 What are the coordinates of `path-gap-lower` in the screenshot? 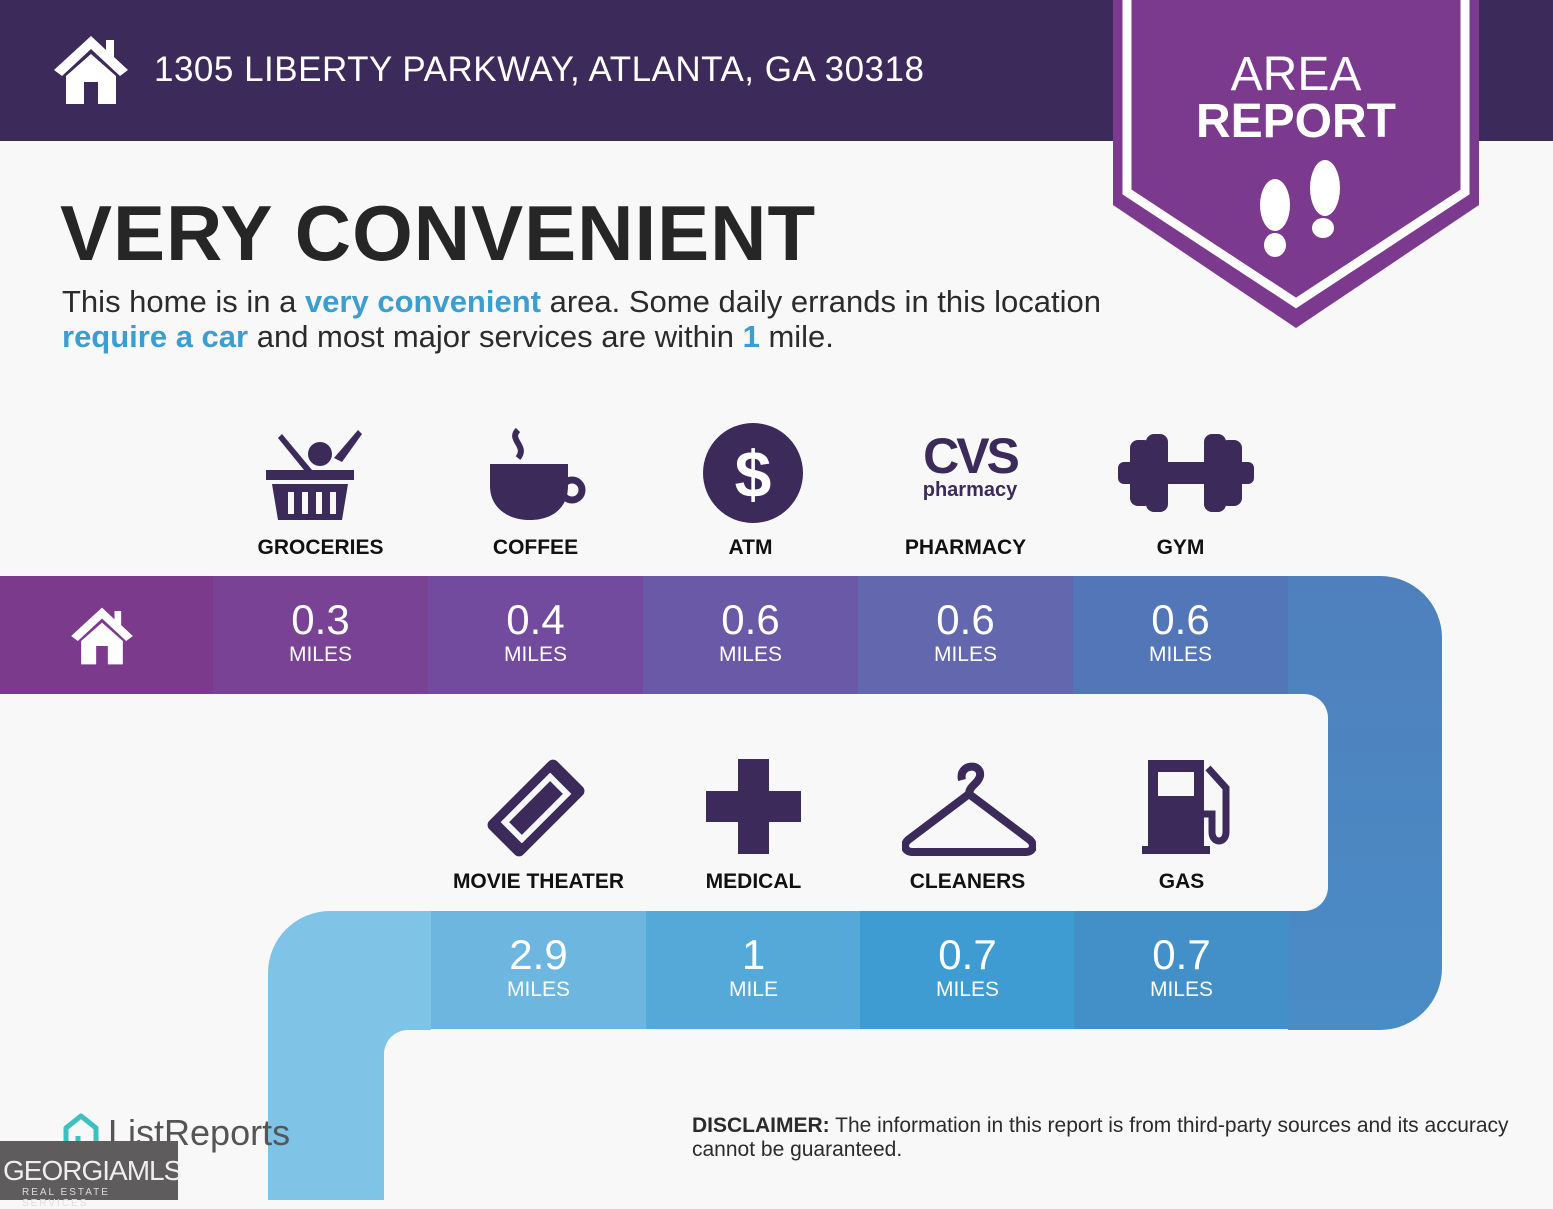 It's located at (844, 1115).